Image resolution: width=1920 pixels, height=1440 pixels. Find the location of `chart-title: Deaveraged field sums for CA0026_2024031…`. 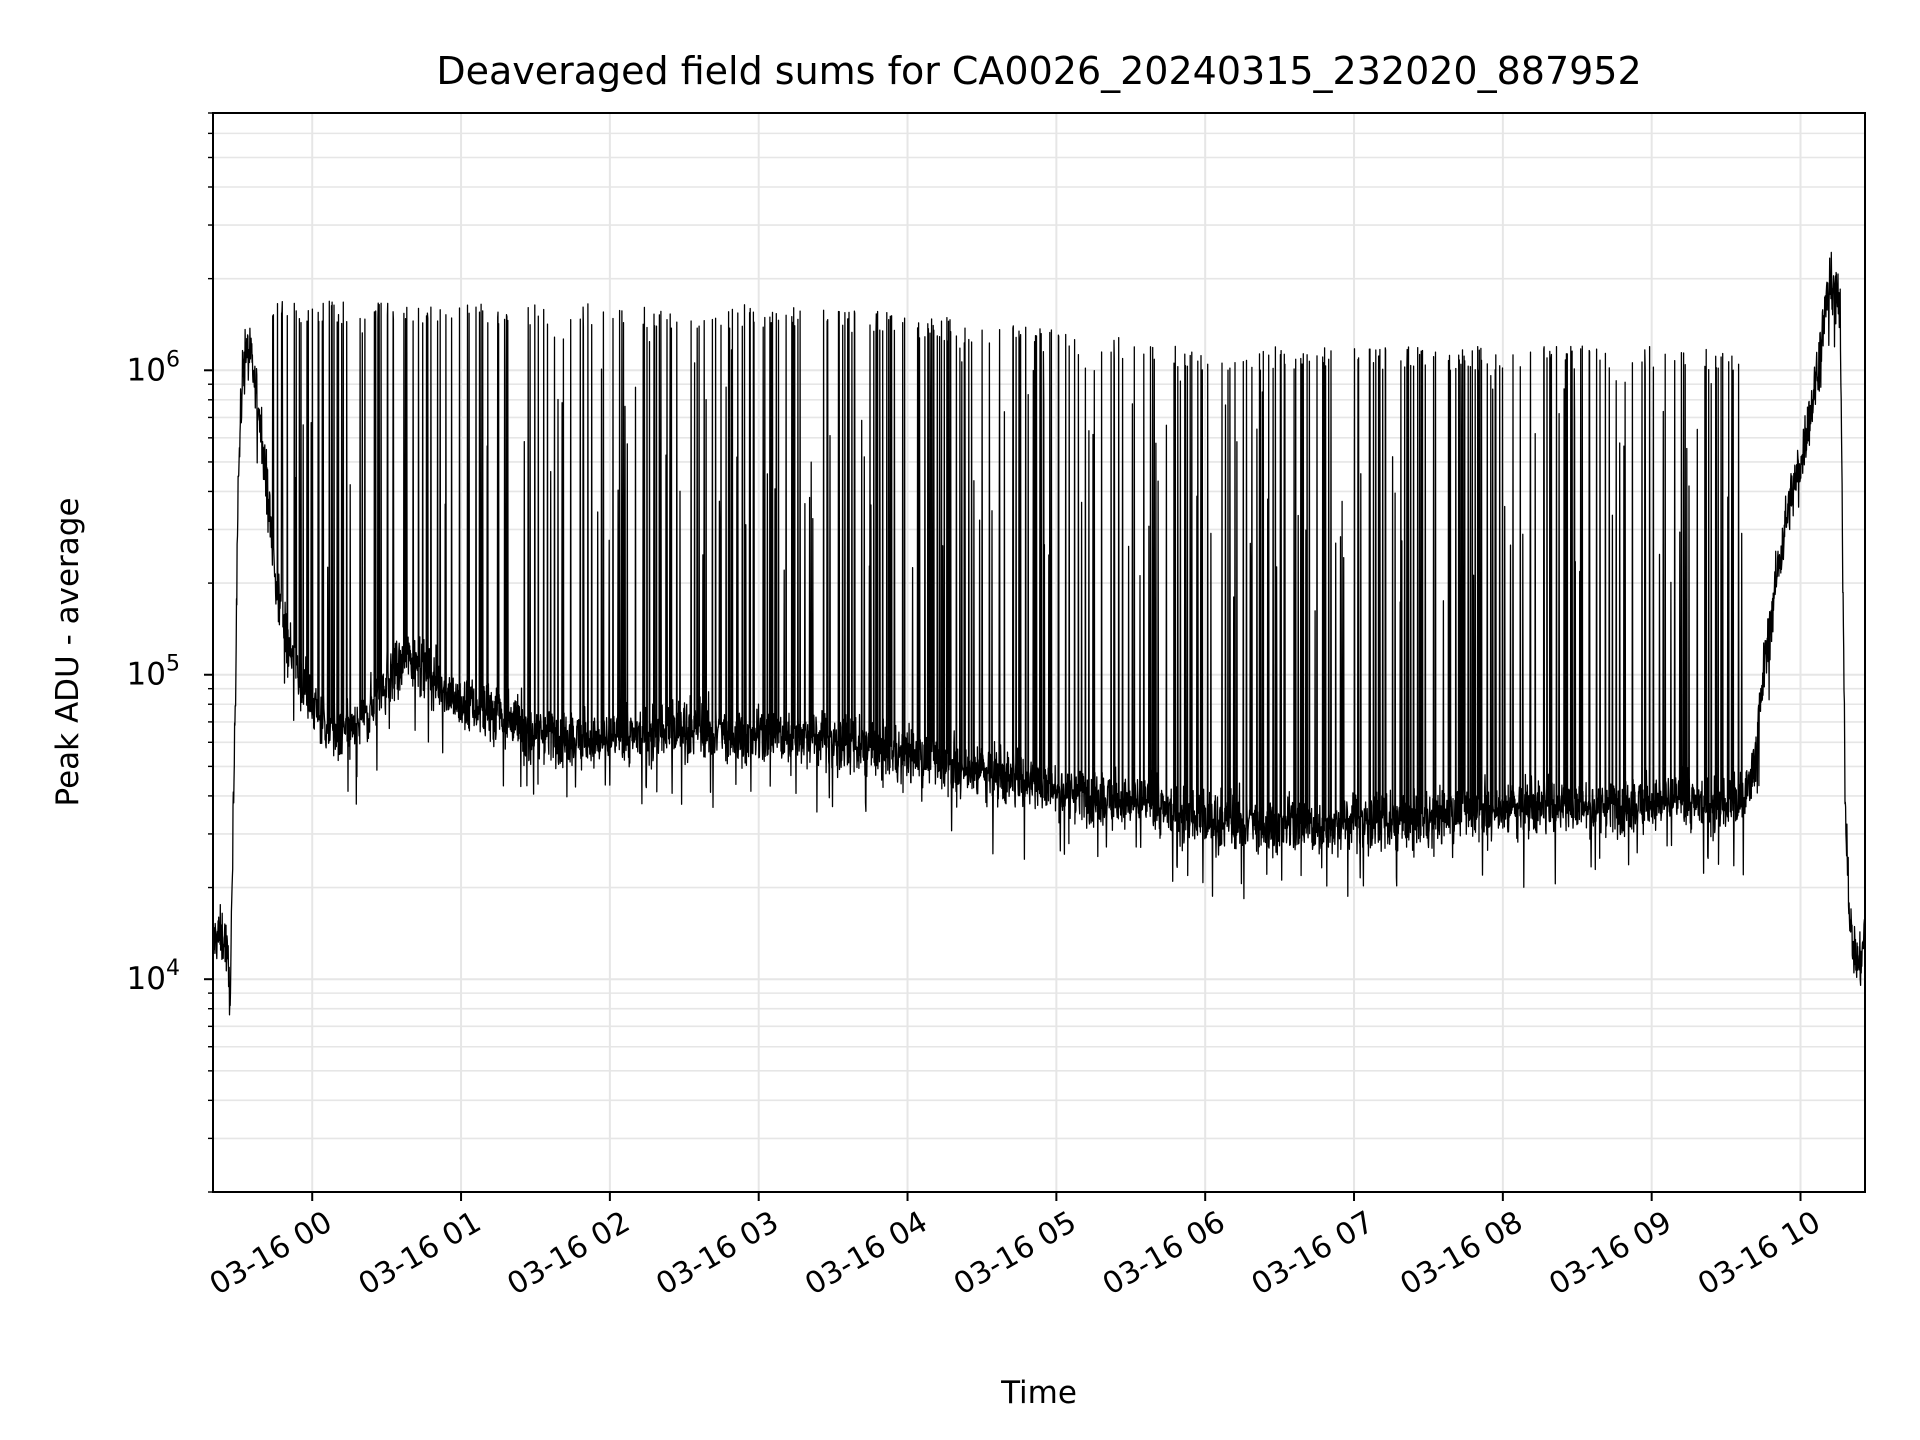

chart-title: Deaveraged field sums for CA0026_2024031… is located at coordinates (1038, 71).